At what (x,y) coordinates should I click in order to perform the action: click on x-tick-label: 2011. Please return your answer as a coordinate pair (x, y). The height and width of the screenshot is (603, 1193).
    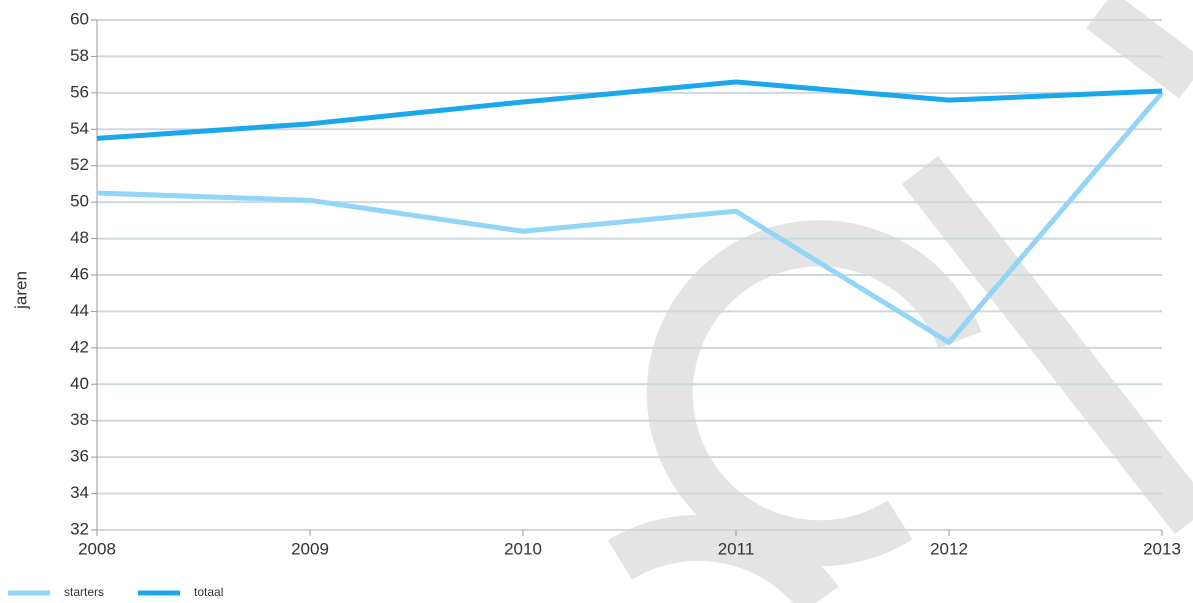
    Looking at the image, I should click on (736, 548).